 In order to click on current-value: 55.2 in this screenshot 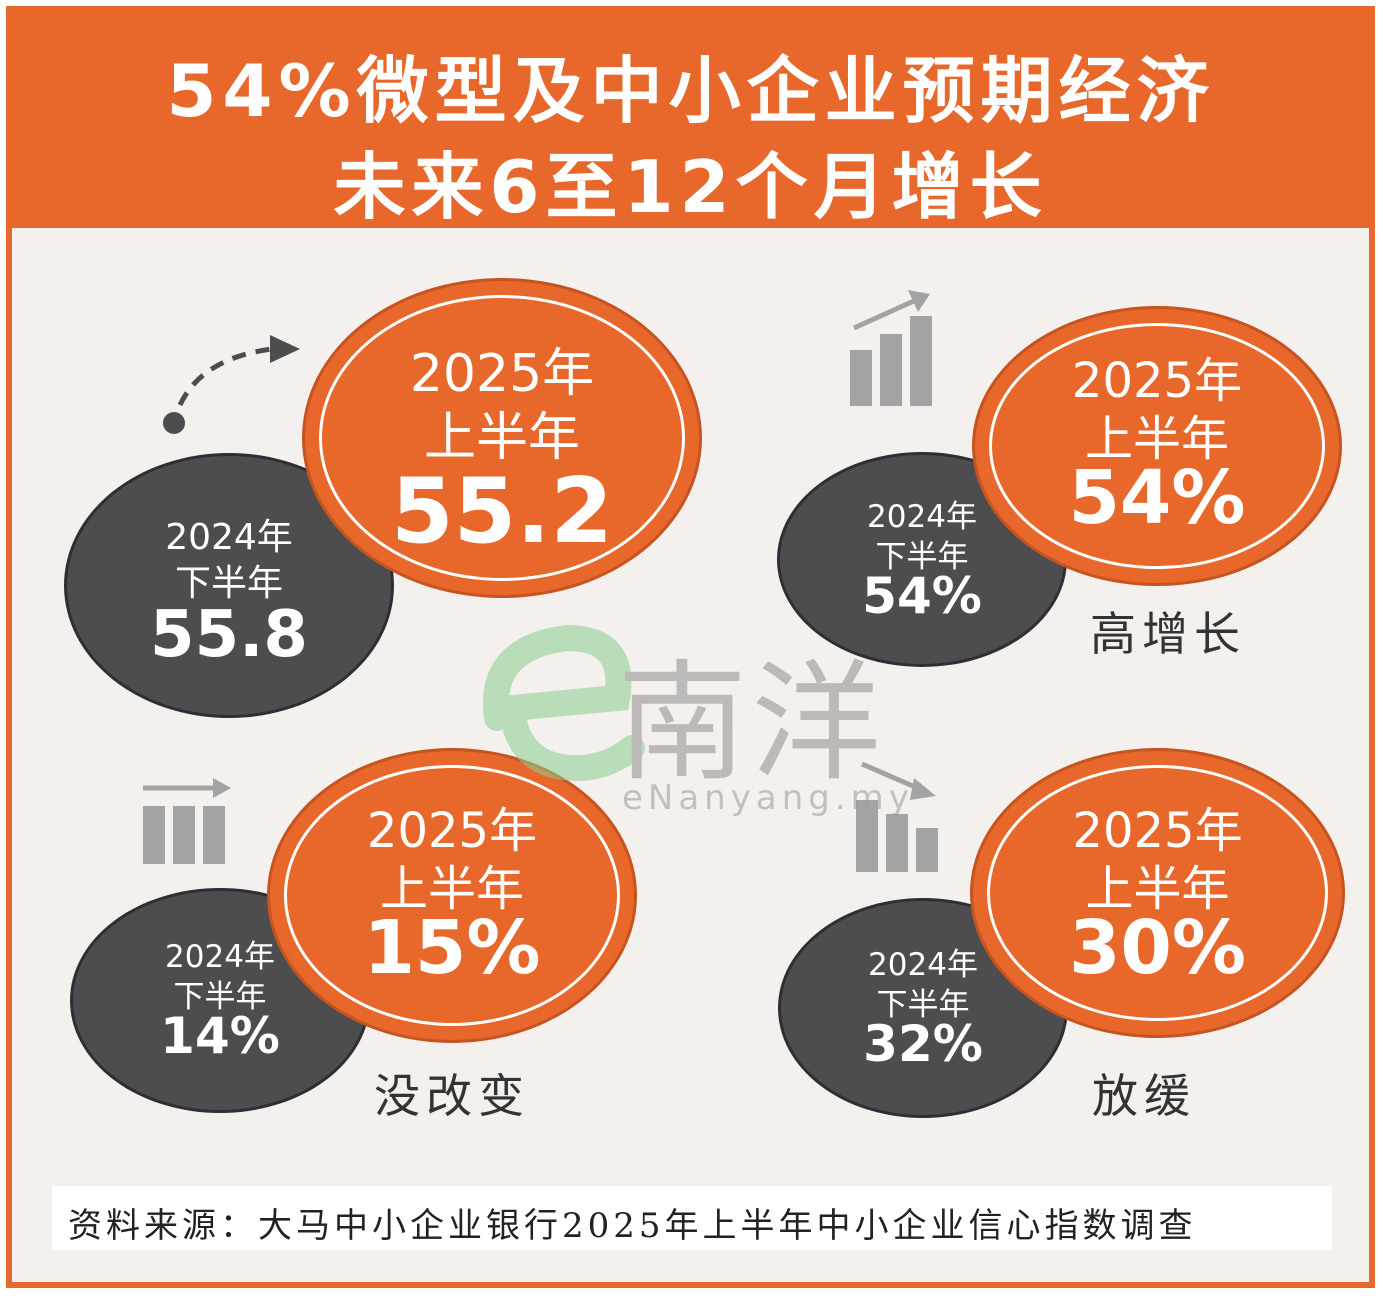, I will do `click(502, 511)`.